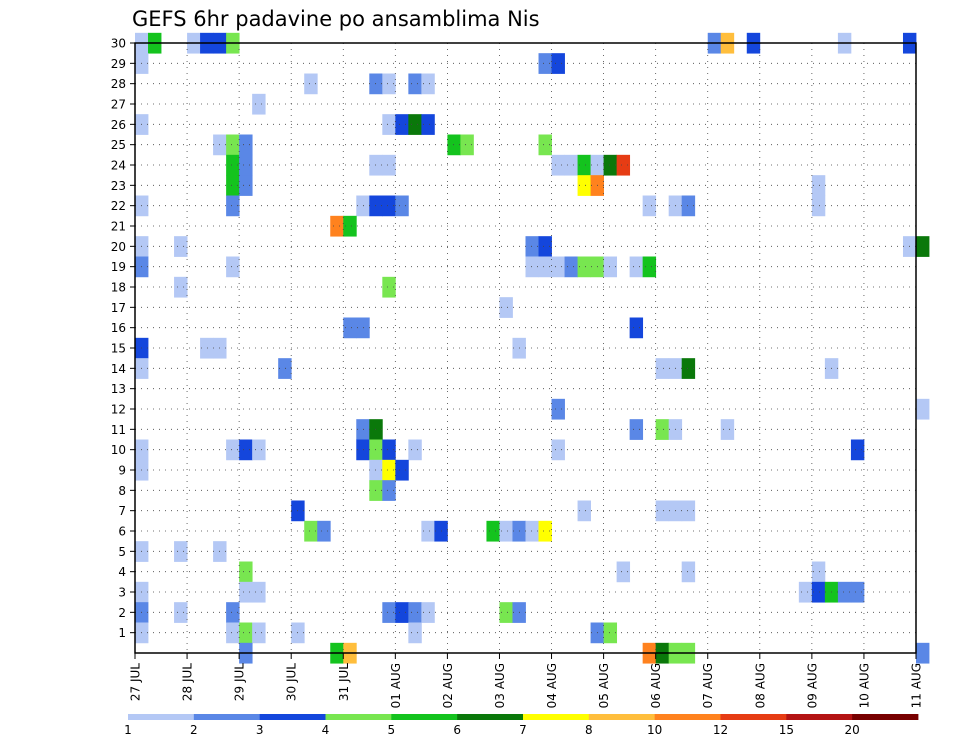 This screenshot has width=960, height=742. Describe the element at coordinates (500, 685) in the screenshot. I see `x-tick-label: 03 AUG` at that location.